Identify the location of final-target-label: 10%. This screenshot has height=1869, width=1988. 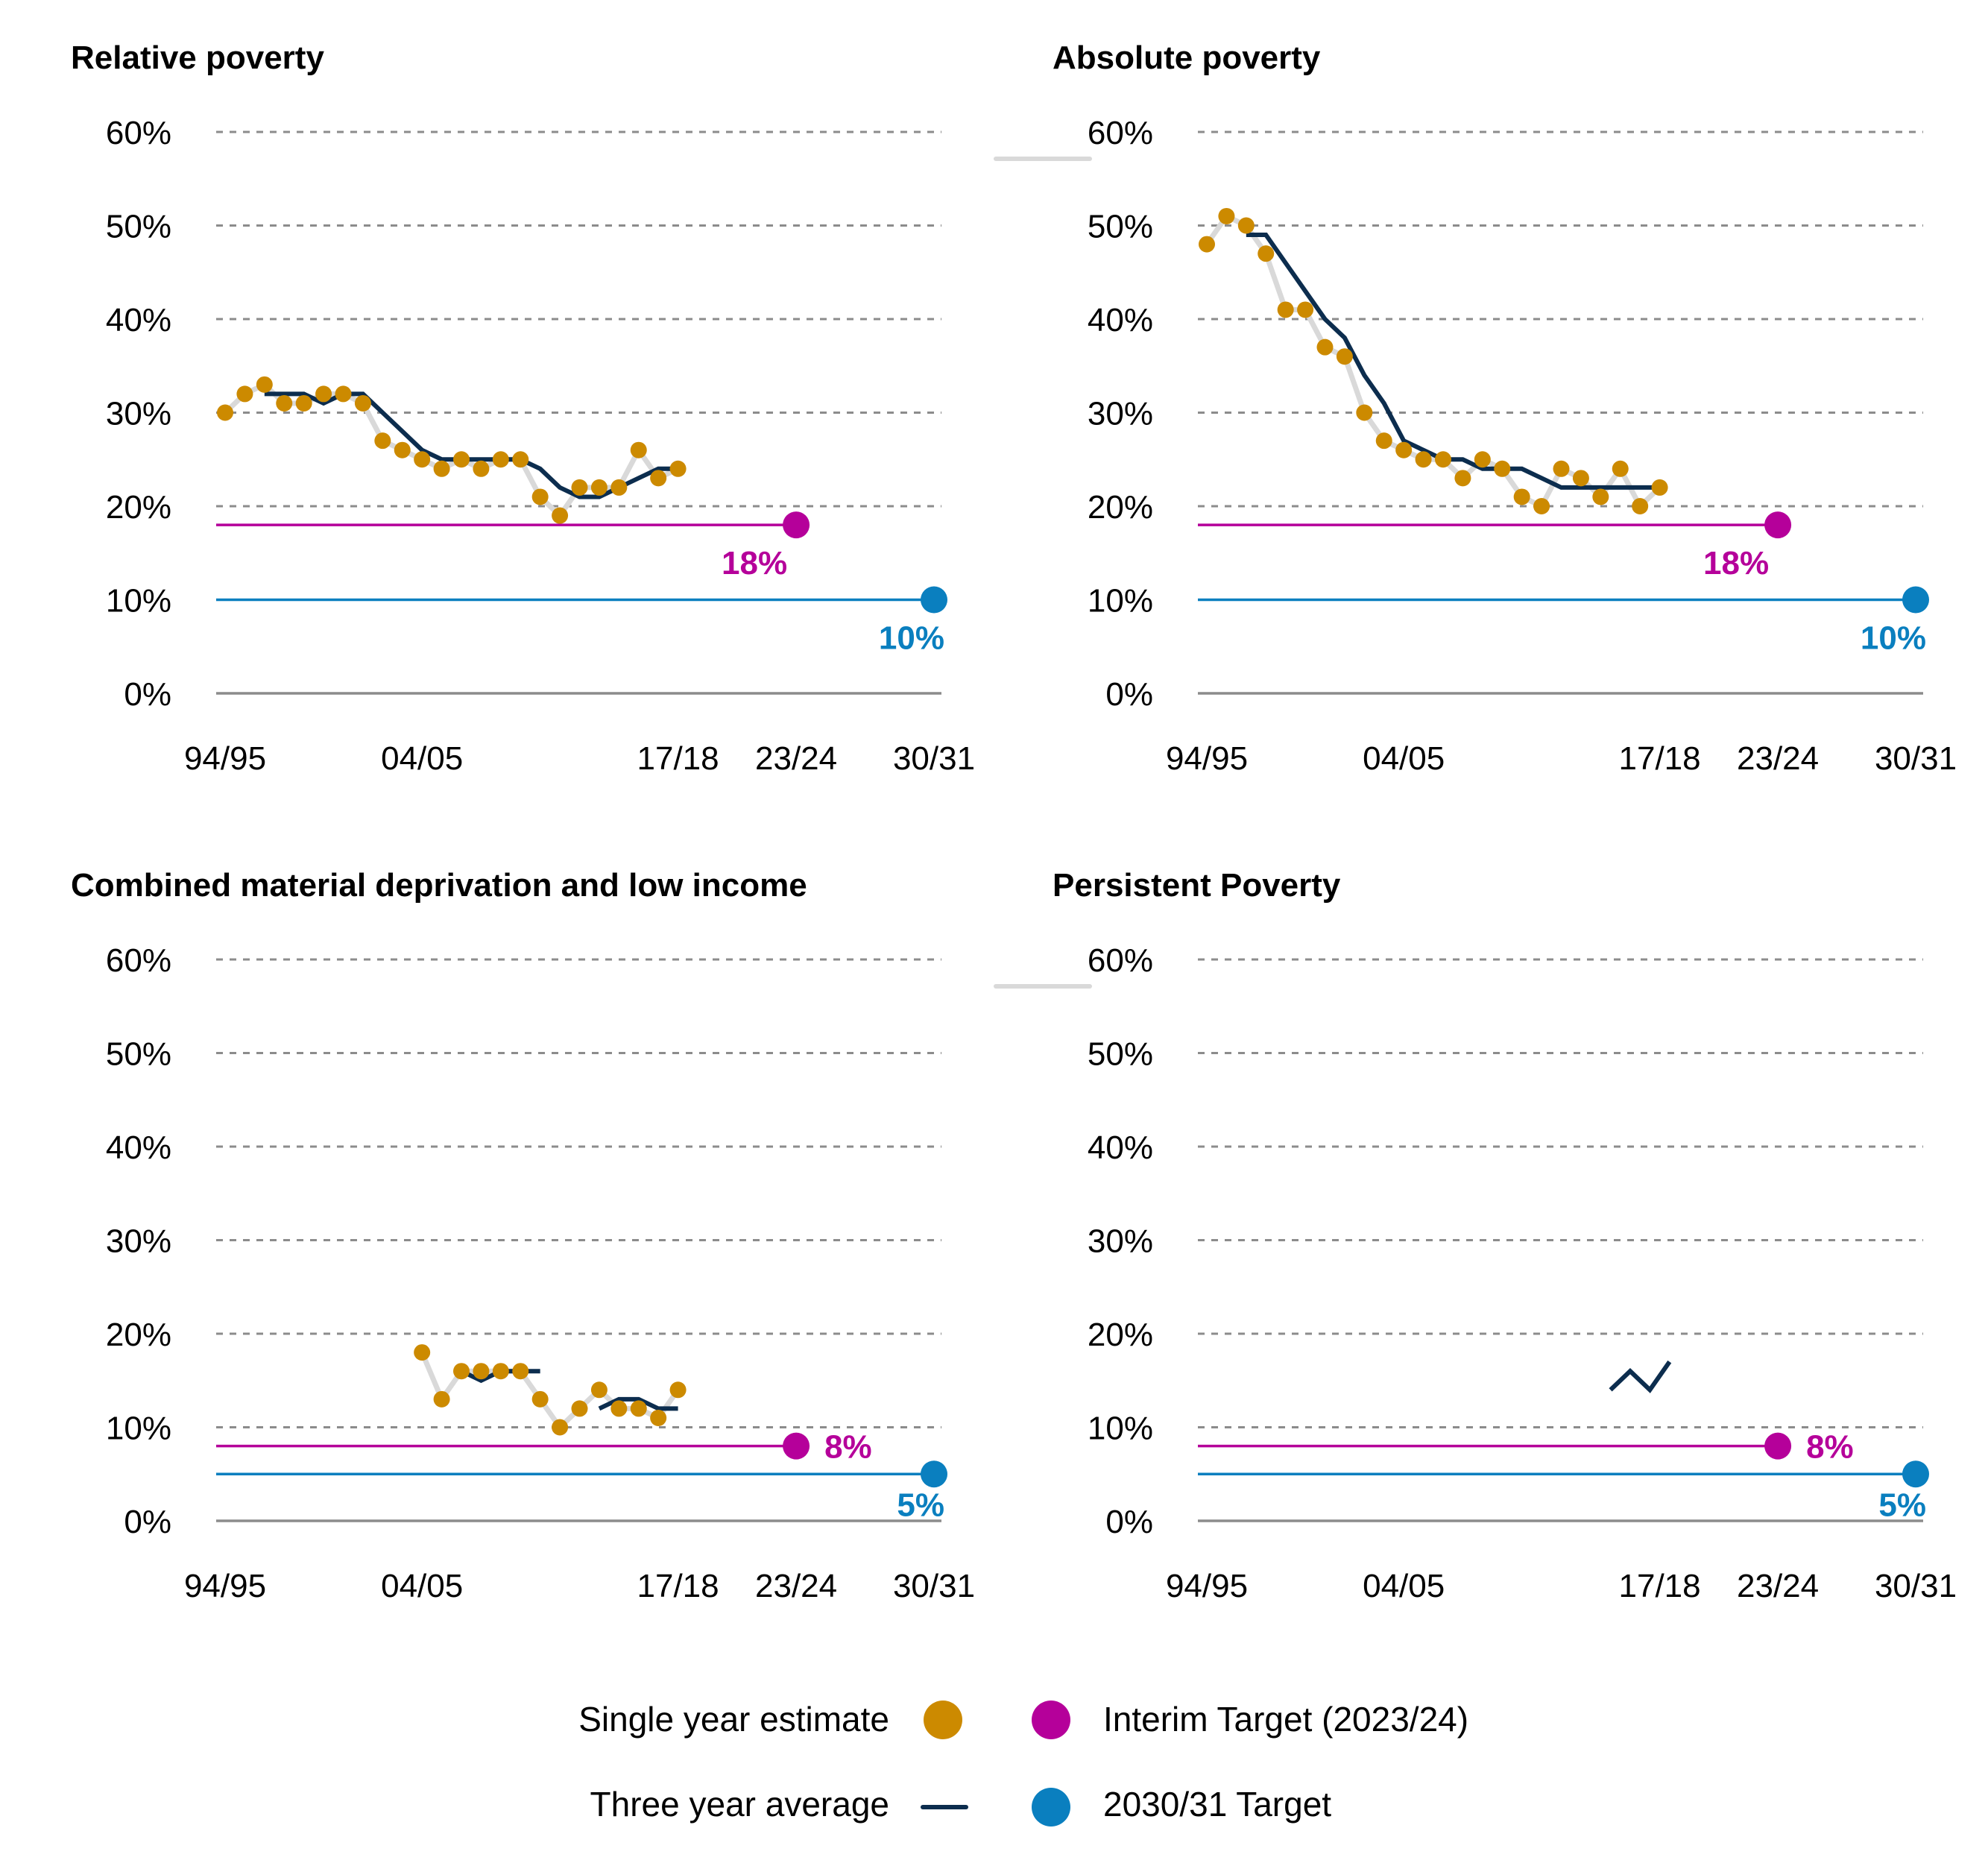
(1894, 638).